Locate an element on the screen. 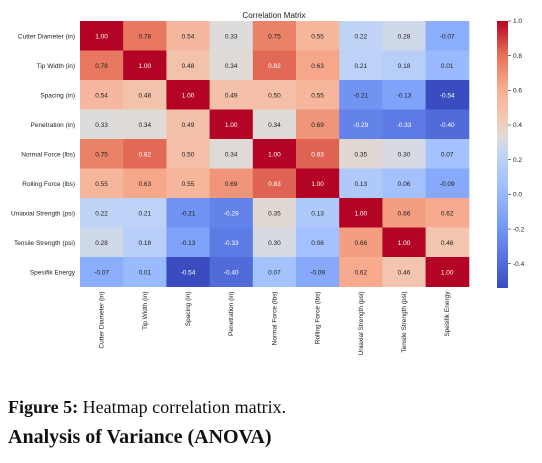 Image resolution: width=542 pixels, height=463 pixels. x-tick-label: Spacing (in) is located at coordinates (188, 309).